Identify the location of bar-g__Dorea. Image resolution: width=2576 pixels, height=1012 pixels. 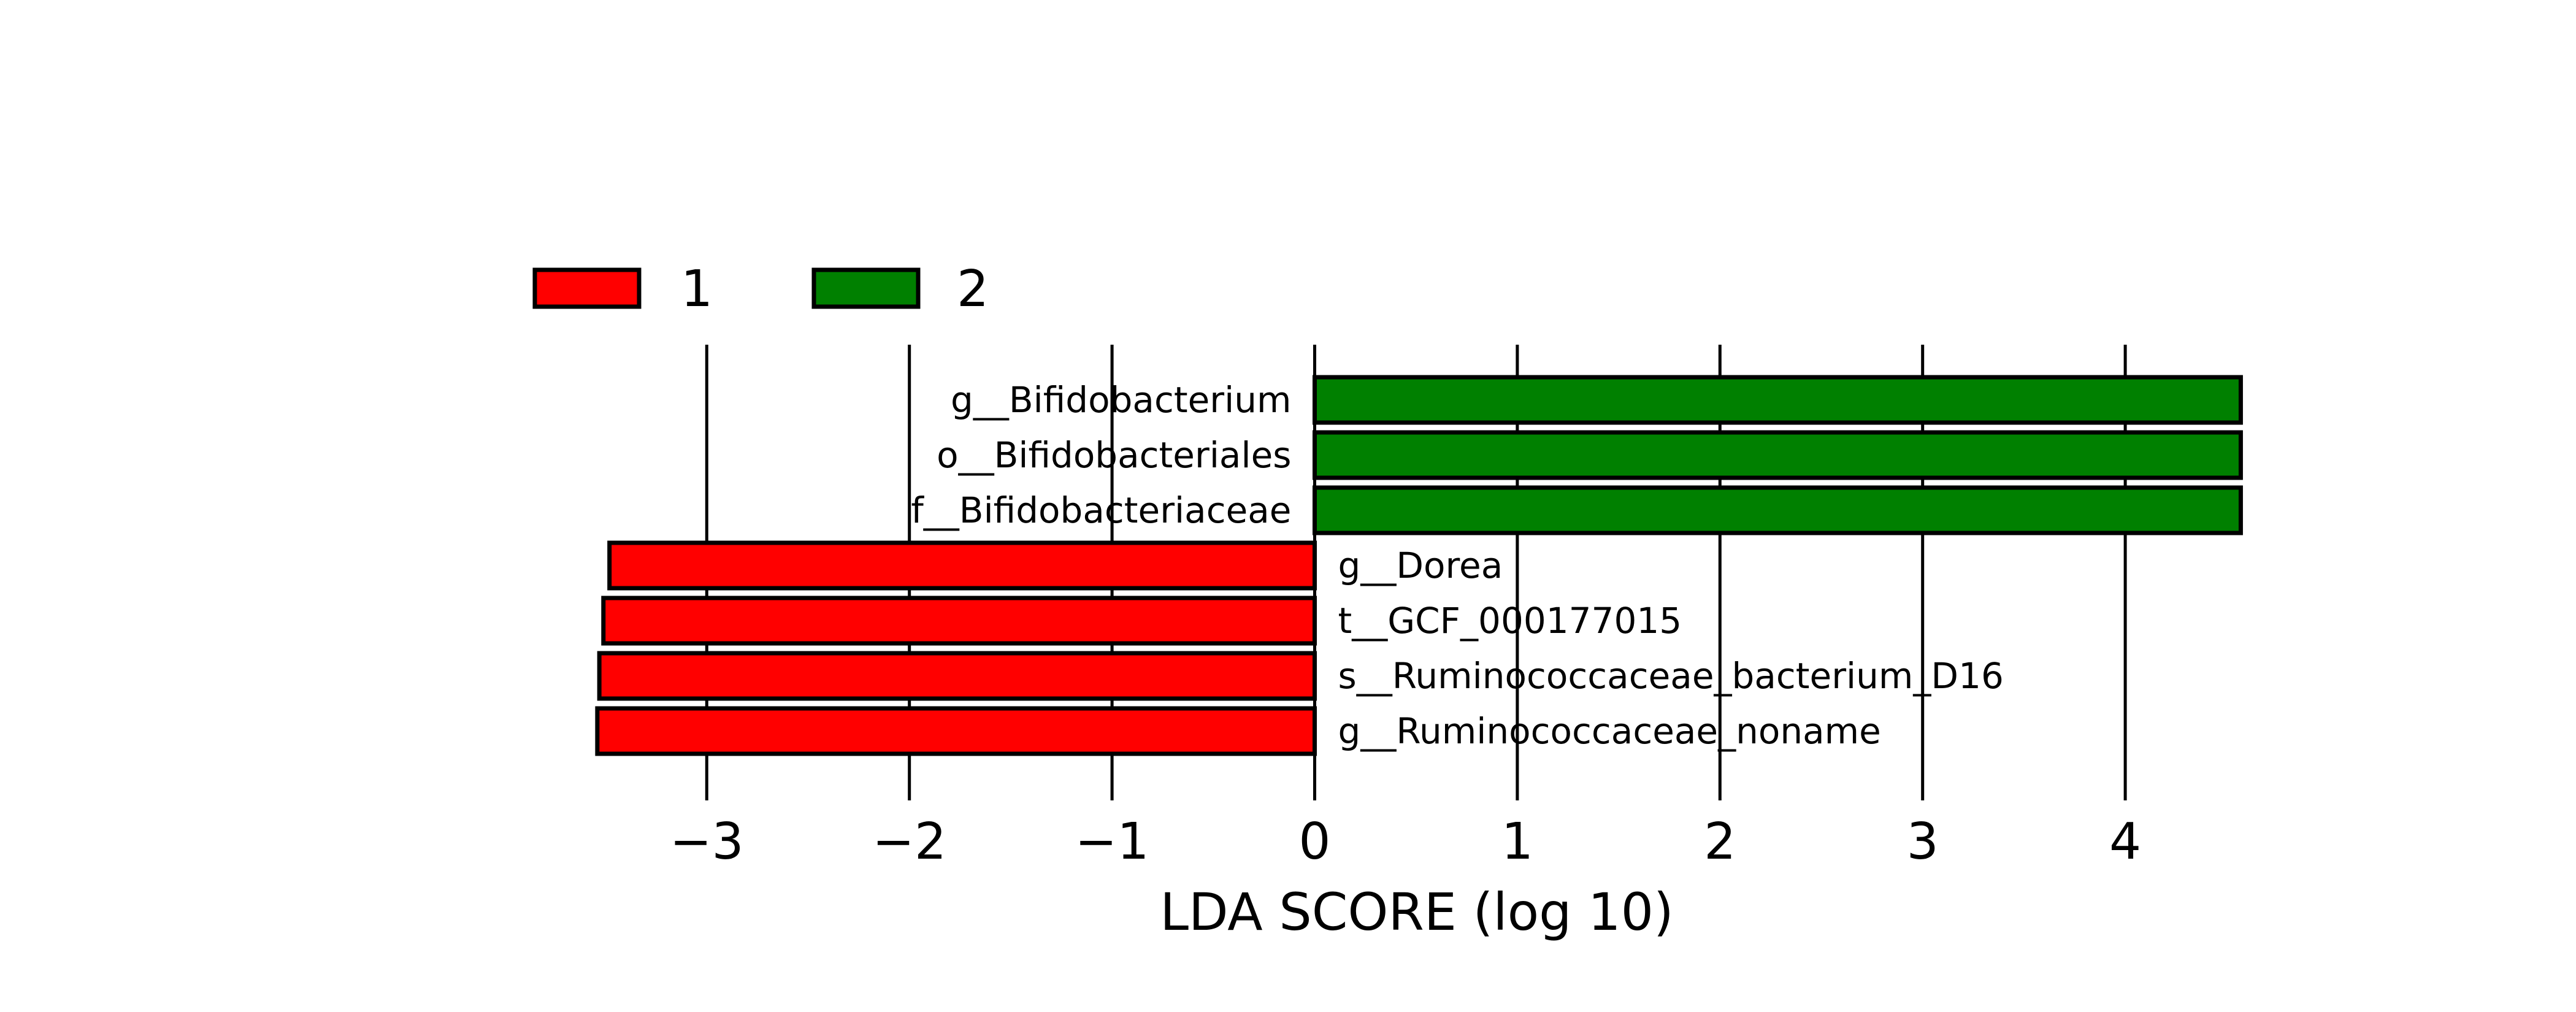
(962, 565).